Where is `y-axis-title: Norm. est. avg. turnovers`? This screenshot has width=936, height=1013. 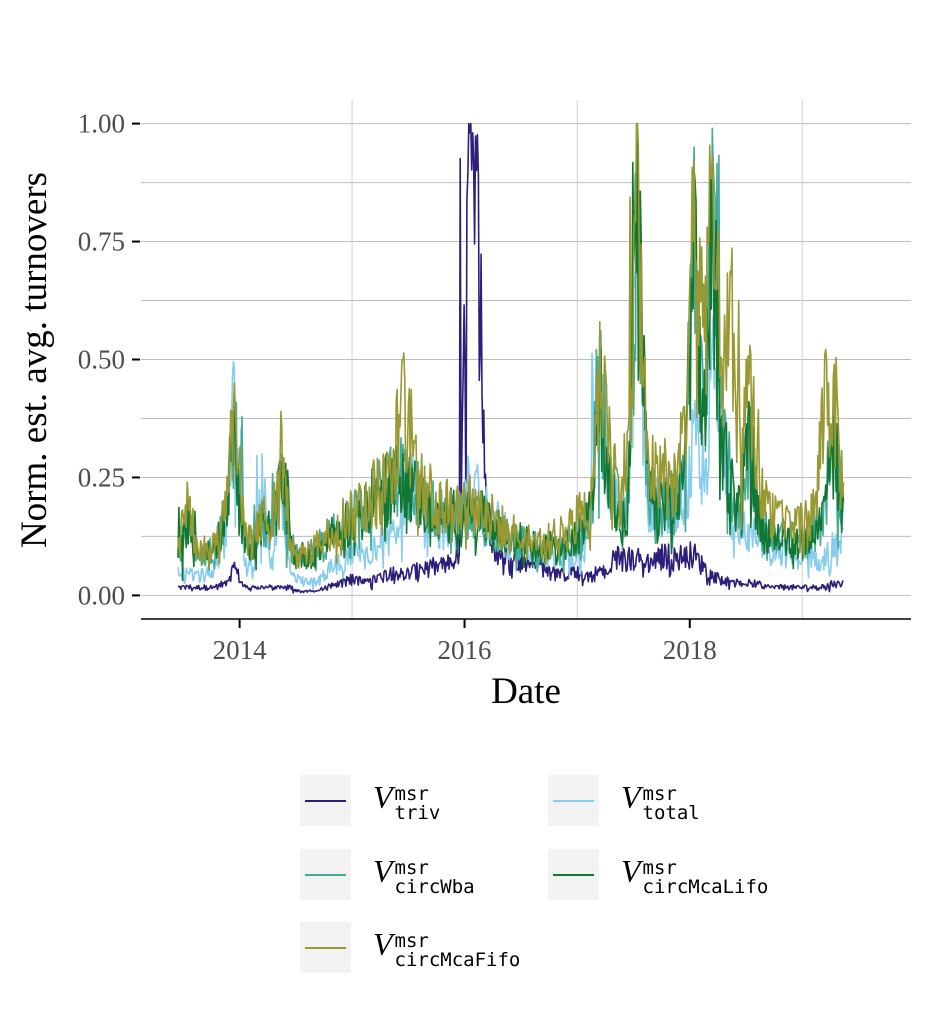
y-axis-title: Norm. est. avg. turnovers is located at coordinates (34, 360).